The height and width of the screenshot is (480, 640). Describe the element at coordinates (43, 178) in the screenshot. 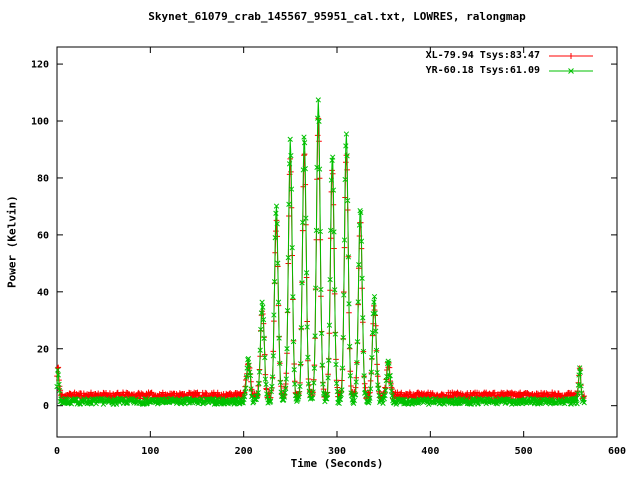

I see `svg-text: 80` at that location.